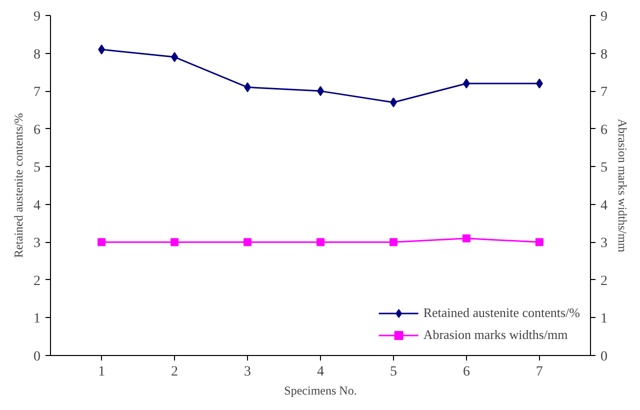 The height and width of the screenshot is (410, 640). I want to click on y-tick-label: 3, so click(37, 244).